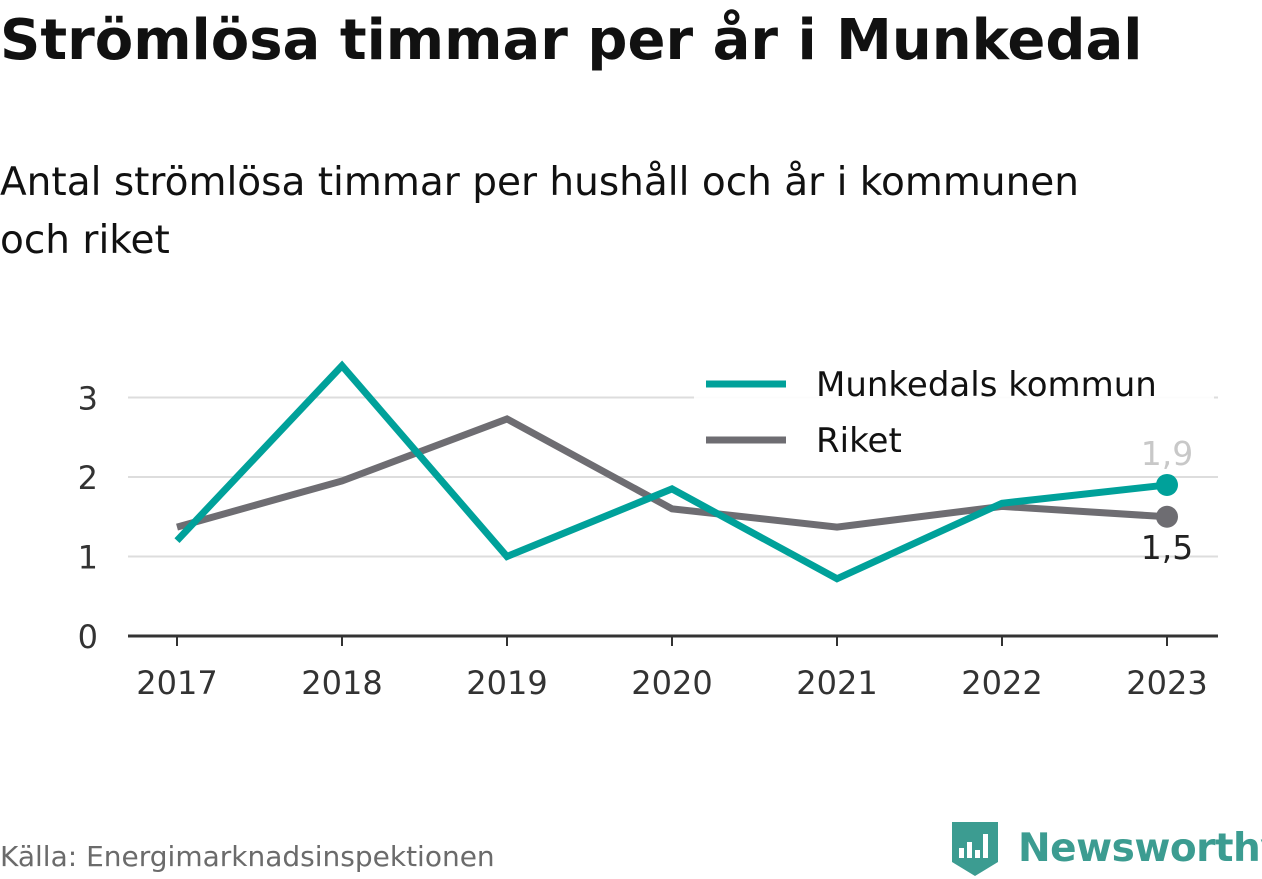 Image resolution: width=1262 pixels, height=879 pixels. I want to click on x-tick-label: 2021, so click(836, 683).